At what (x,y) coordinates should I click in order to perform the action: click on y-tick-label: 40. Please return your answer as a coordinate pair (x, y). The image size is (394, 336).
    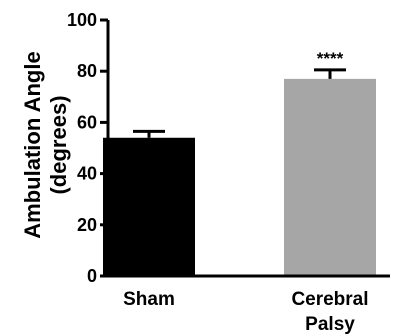
    Looking at the image, I should click on (87, 174).